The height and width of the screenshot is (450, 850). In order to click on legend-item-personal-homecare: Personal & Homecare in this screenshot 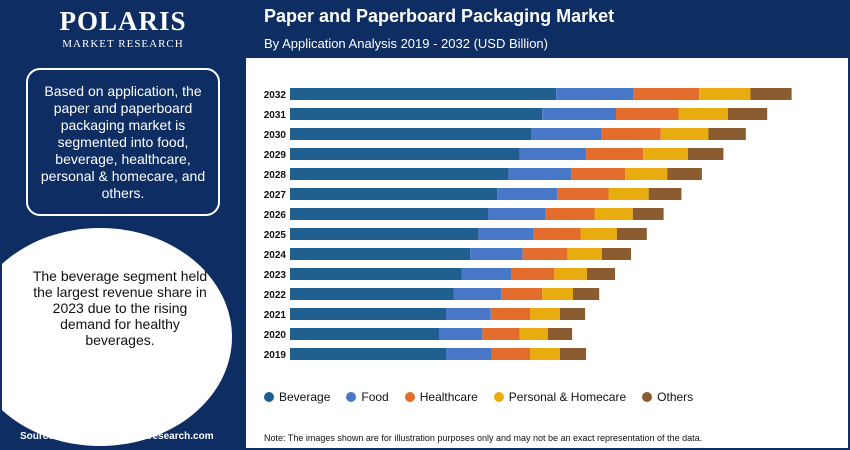, I will do `click(559, 397)`.